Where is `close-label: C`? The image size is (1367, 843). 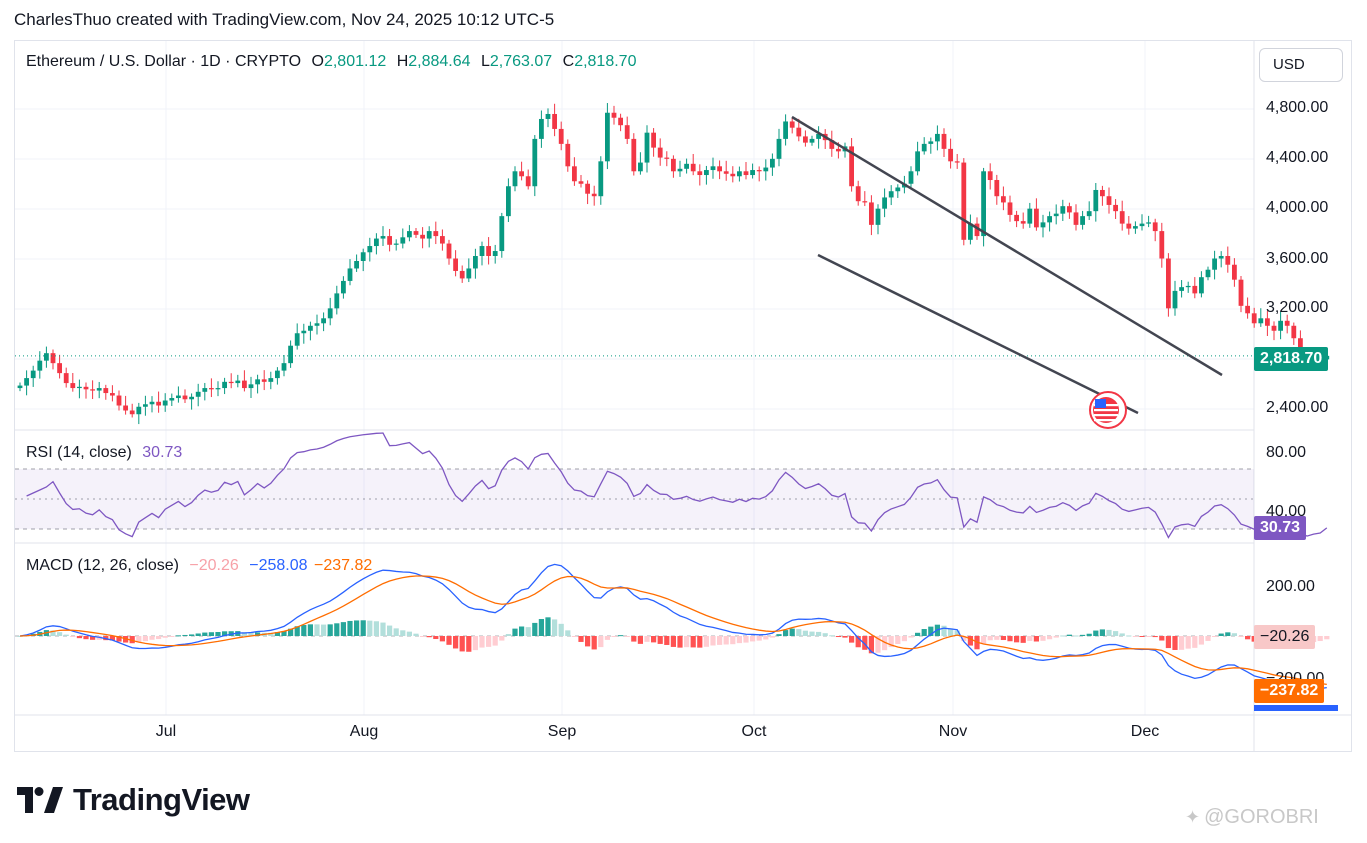 close-label: C is located at coordinates (568, 61).